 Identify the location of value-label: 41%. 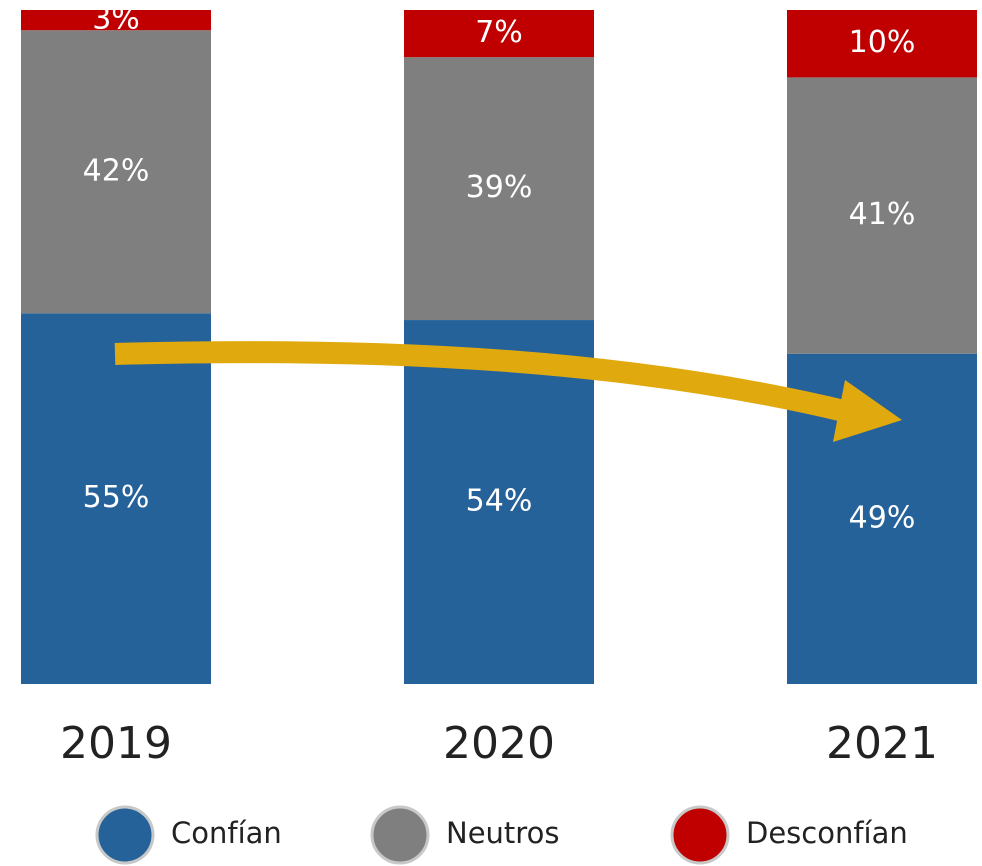
(882, 214).